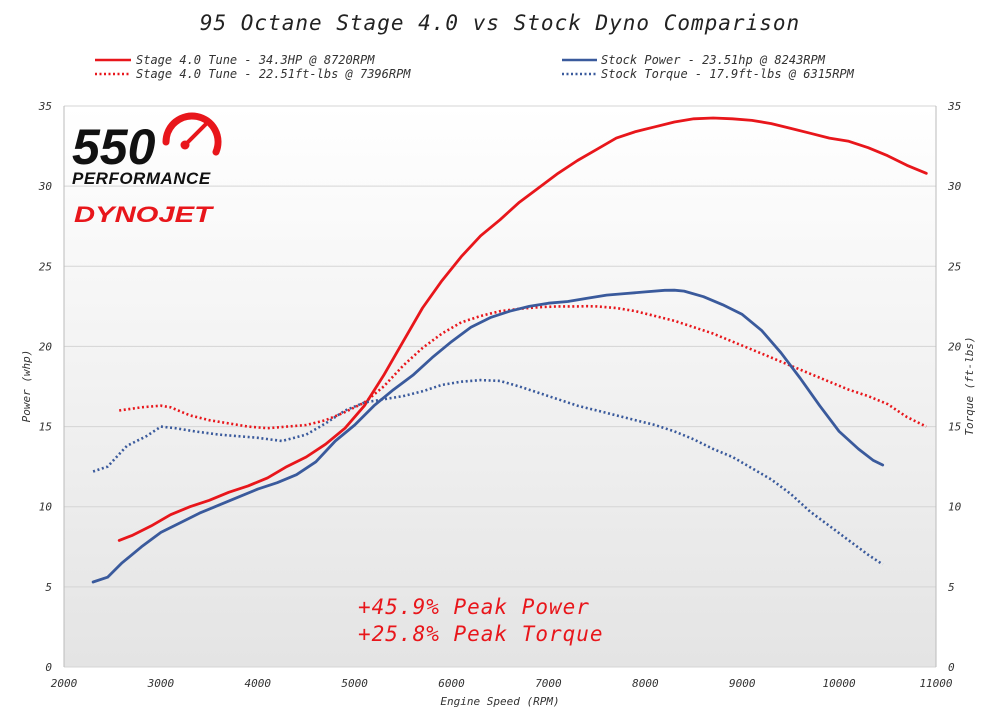  What do you see at coordinates (969, 385) in the screenshot?
I see `y2-axis-label: Torque (ft-lbs)` at bounding box center [969, 385].